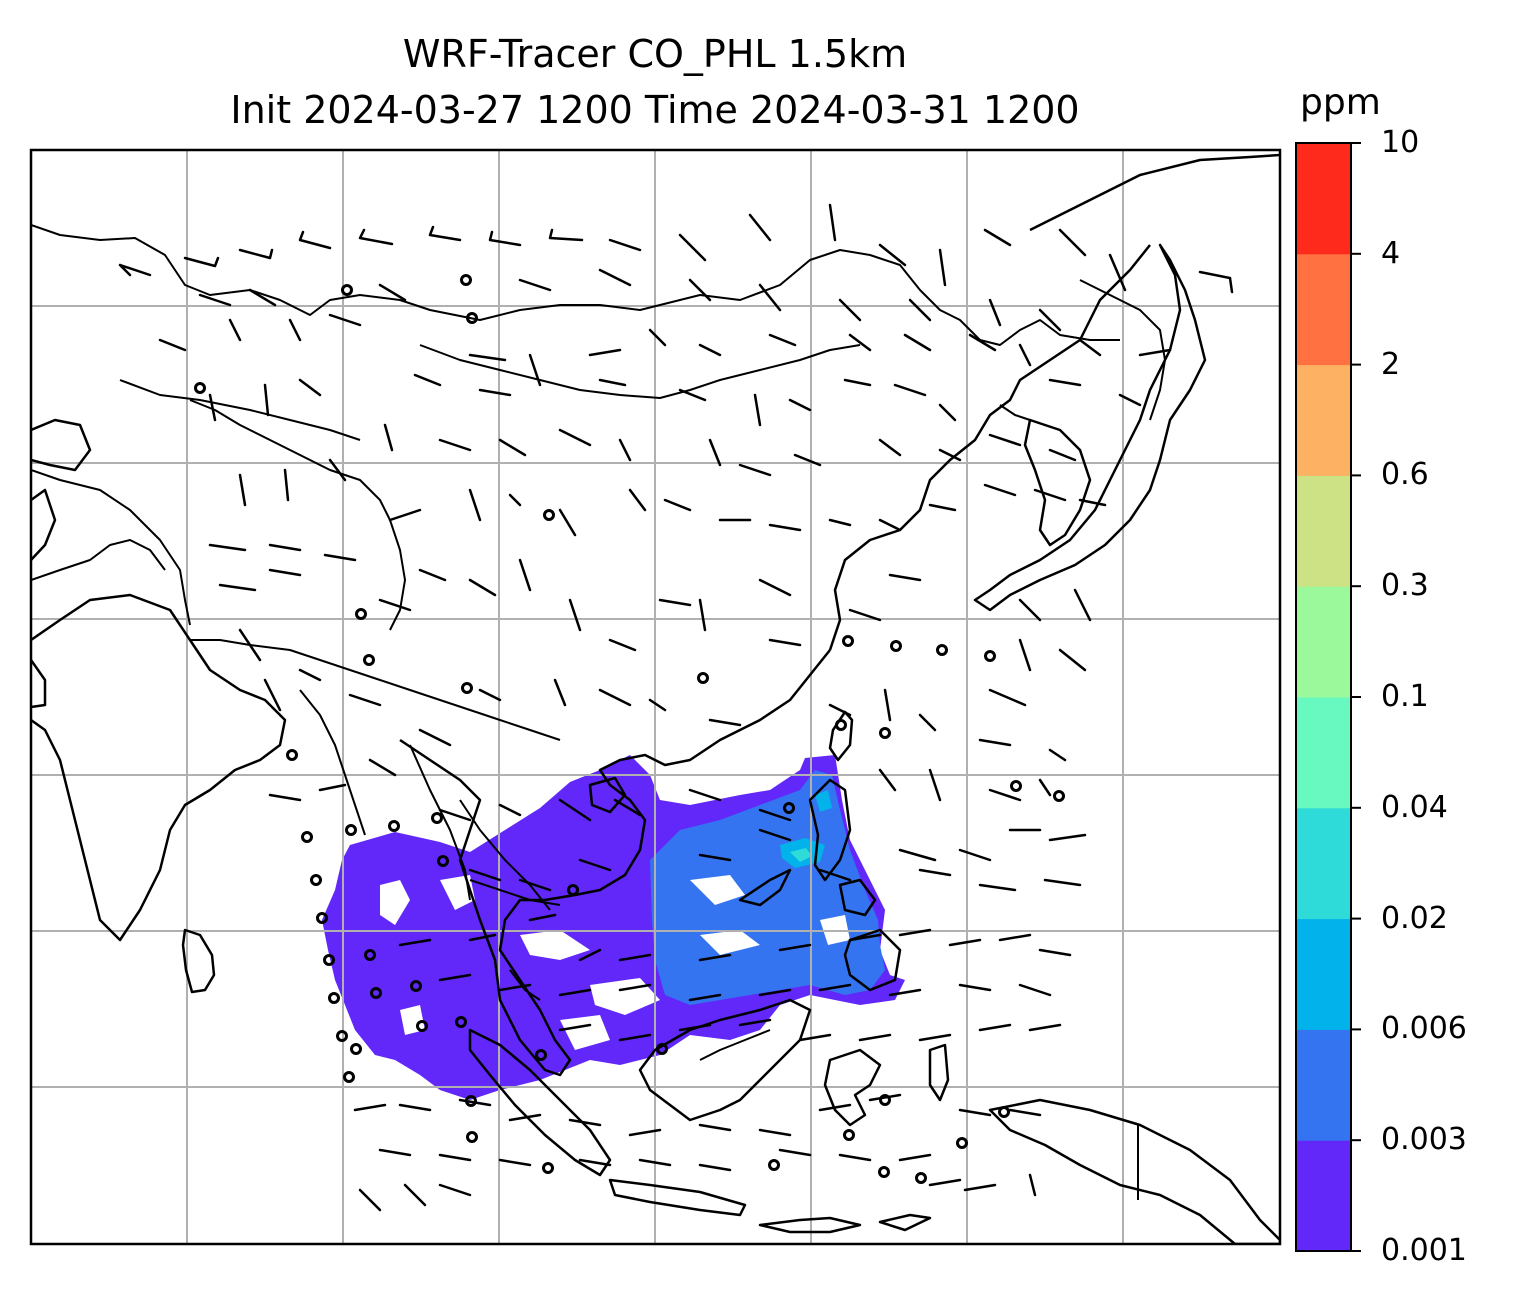  What do you see at coordinates (852, 1087) in the screenshot?
I see `coast-sulawesi` at bounding box center [852, 1087].